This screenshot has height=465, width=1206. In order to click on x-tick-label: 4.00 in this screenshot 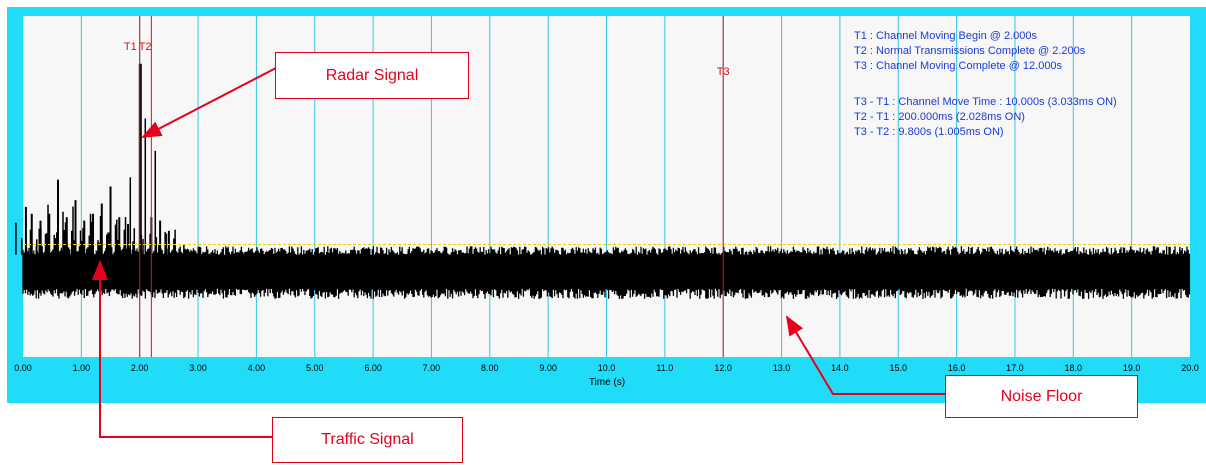, I will do `click(257, 368)`.